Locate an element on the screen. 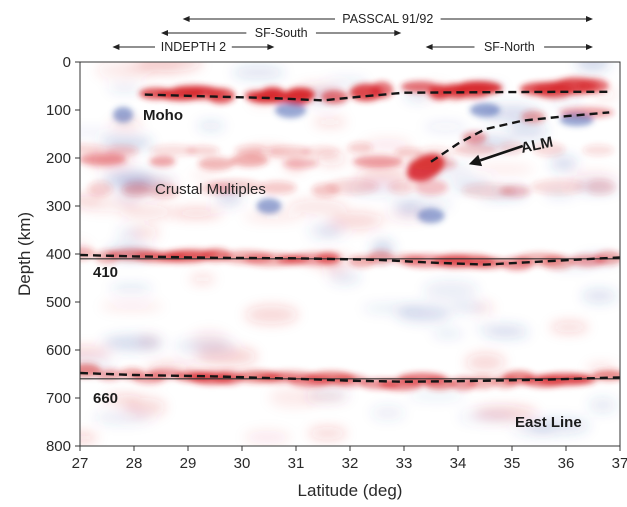 Image resolution: width=627 pixels, height=507 pixels. span-passcal-91-92: PASSCAL 91/92 is located at coordinates (387, 19).